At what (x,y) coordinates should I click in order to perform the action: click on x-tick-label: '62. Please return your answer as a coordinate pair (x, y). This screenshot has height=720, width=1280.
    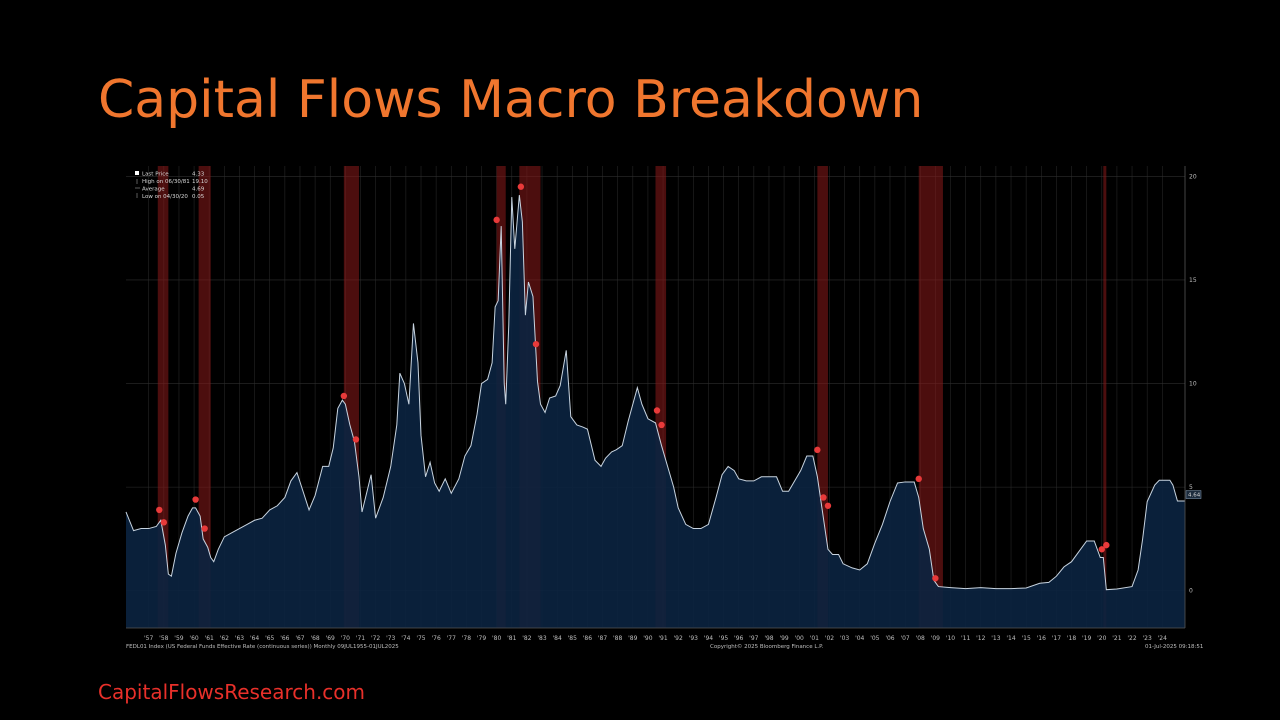
    Looking at the image, I should click on (224, 638).